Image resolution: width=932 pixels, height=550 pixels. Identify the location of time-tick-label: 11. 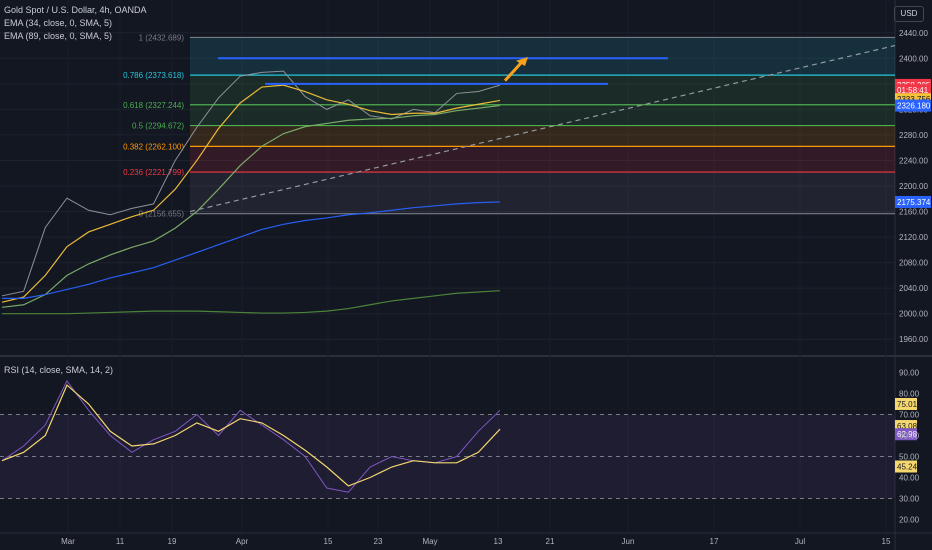
(120, 541).